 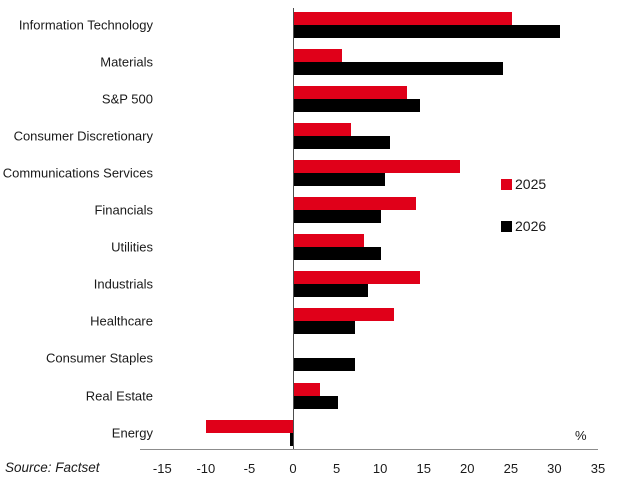 What do you see at coordinates (132, 247) in the screenshot?
I see `category-label: Utilities` at bounding box center [132, 247].